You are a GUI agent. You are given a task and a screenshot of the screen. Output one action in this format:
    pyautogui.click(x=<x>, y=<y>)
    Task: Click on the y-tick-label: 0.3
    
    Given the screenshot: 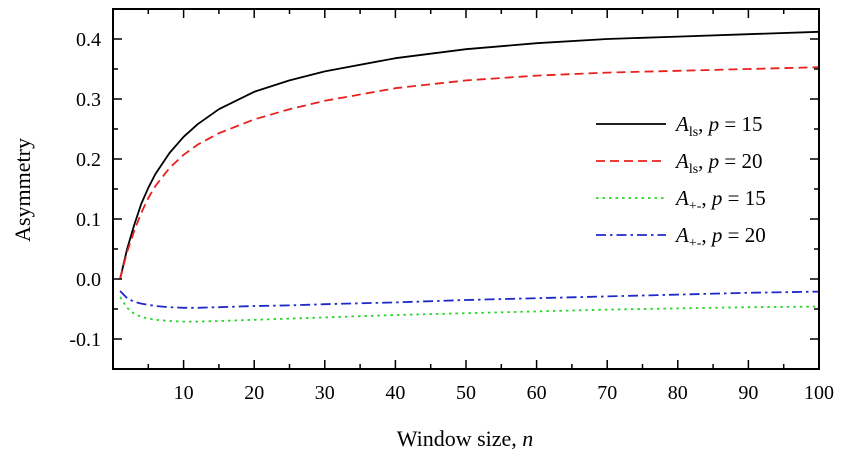 What is the action you would take?
    pyautogui.click(x=88, y=100)
    